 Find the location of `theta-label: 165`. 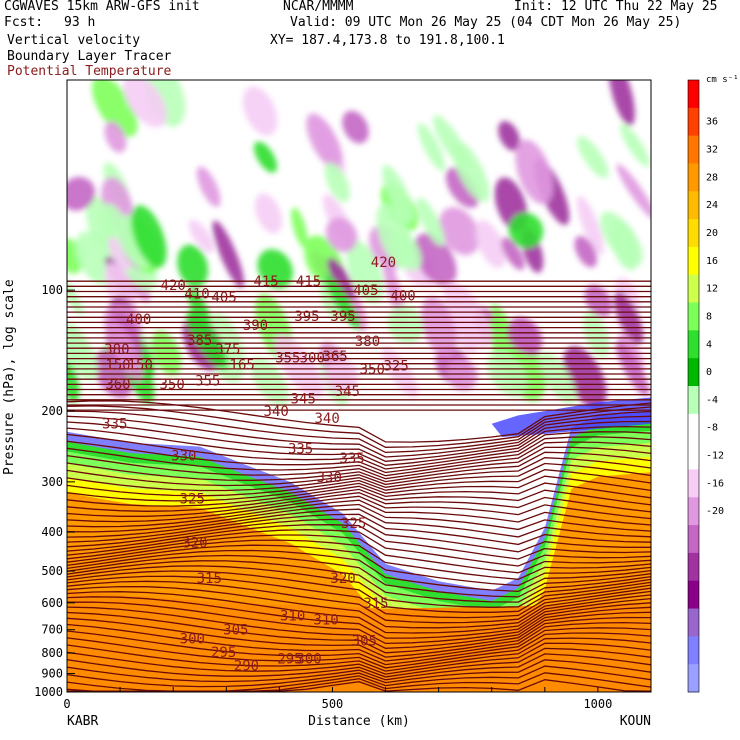

theta-label: 165 is located at coordinates (242, 365).